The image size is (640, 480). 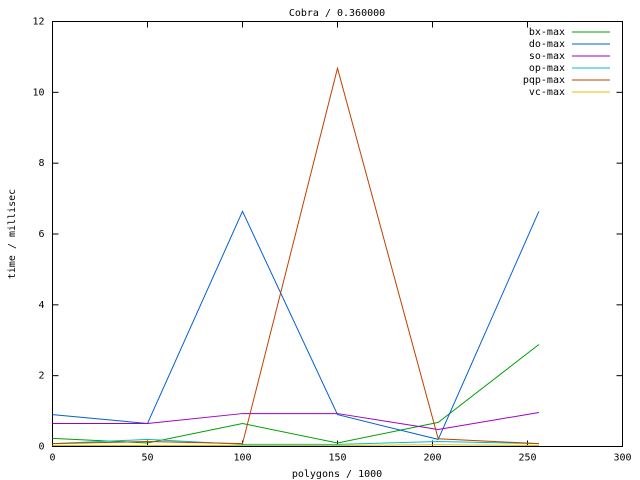 What do you see at coordinates (547, 68) in the screenshot?
I see `legend-label: op-max` at bounding box center [547, 68].